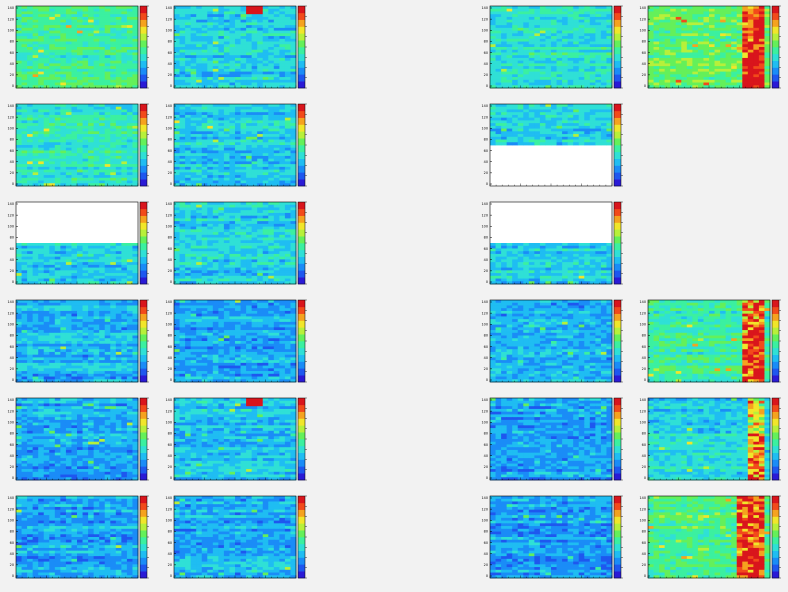 Image resolution: width=788 pixels, height=592 pixels. What do you see at coordinates (486, 162) in the screenshot?
I see `y-tick-label: 40` at bounding box center [486, 162].